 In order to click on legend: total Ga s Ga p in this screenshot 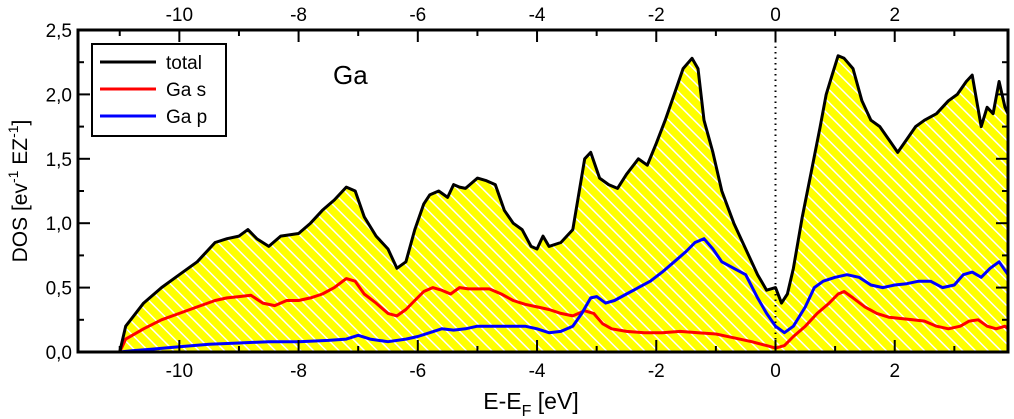, I will do `click(159, 90)`.